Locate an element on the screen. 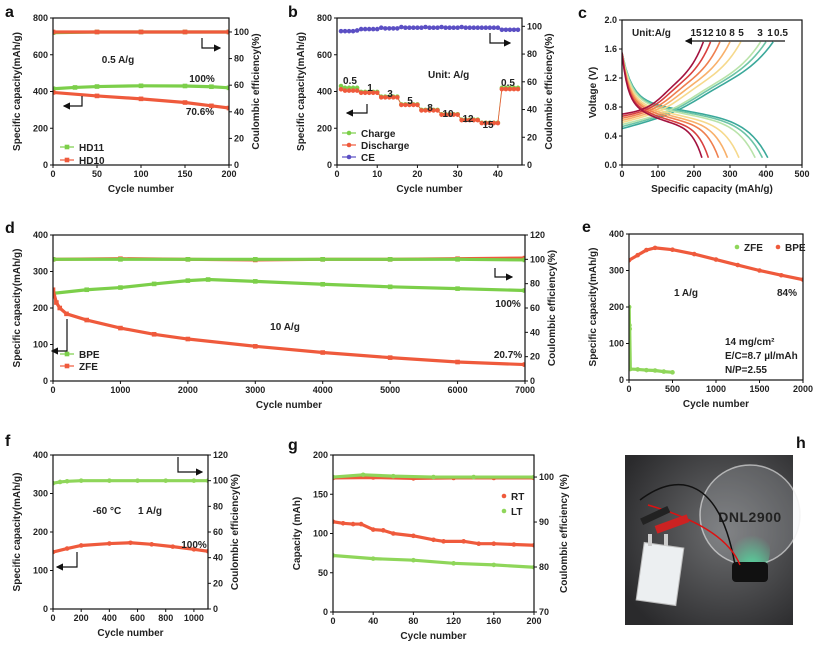  y-axis: 0 50 100 150 200 is located at coordinates (323, 533).